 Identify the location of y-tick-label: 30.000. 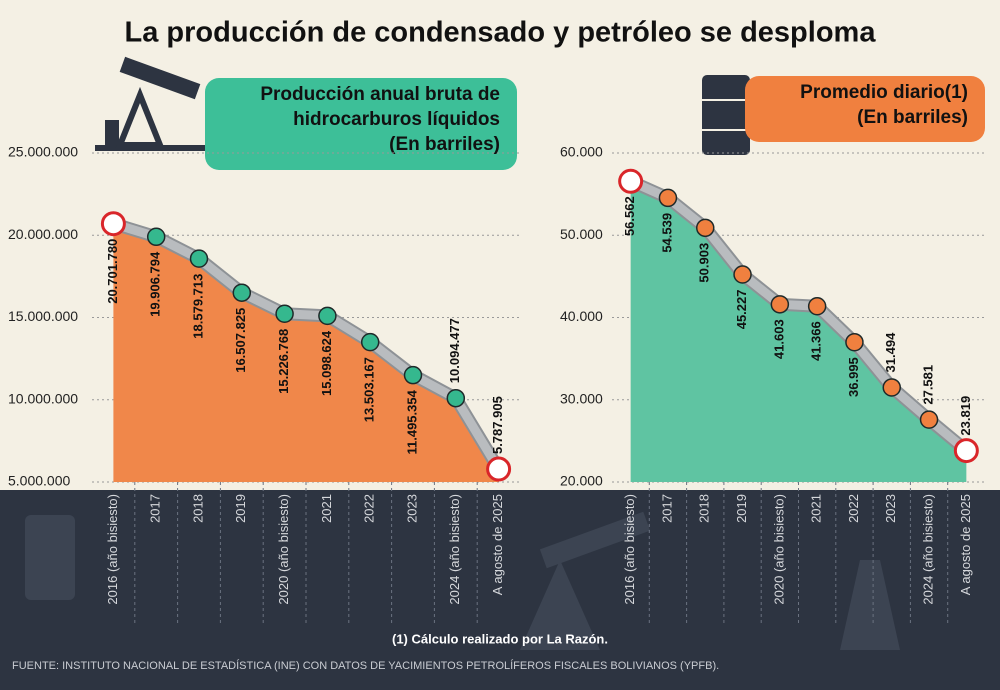
(581, 398).